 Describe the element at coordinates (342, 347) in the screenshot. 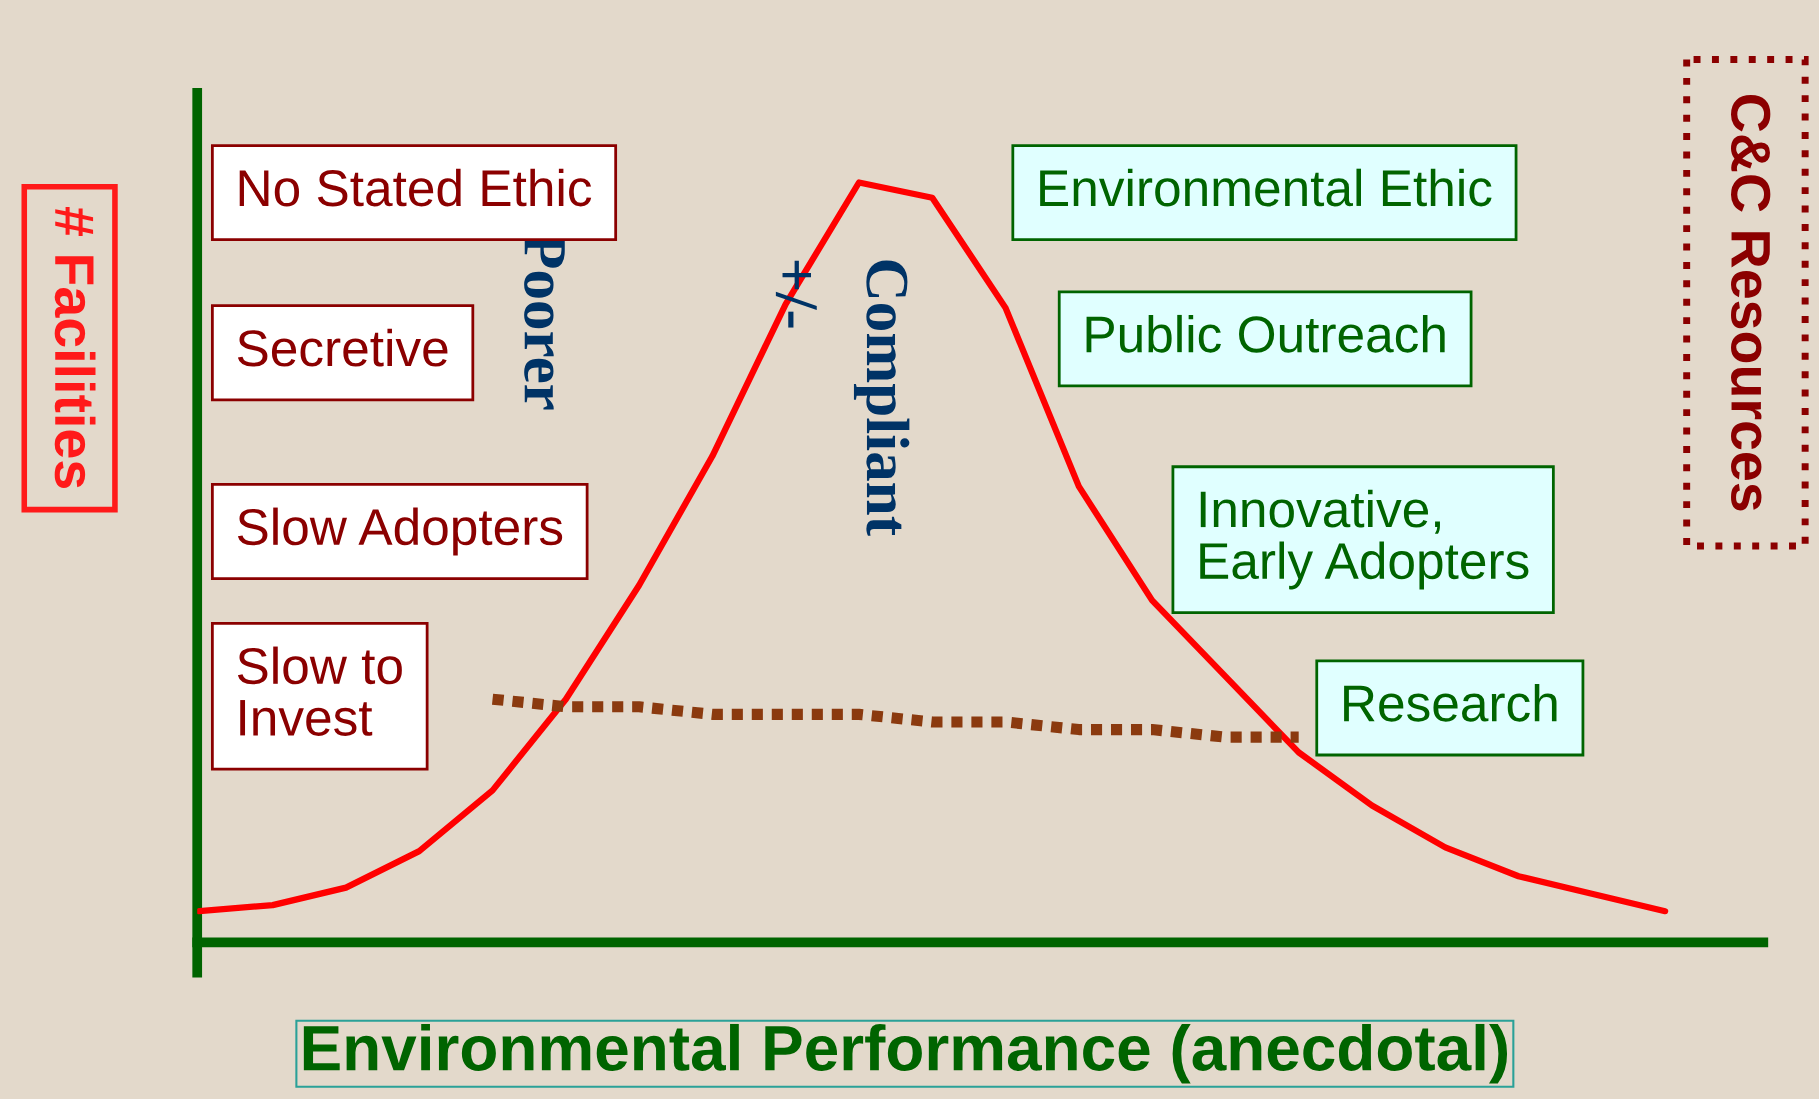

I see `annotation: Secretive` at that location.